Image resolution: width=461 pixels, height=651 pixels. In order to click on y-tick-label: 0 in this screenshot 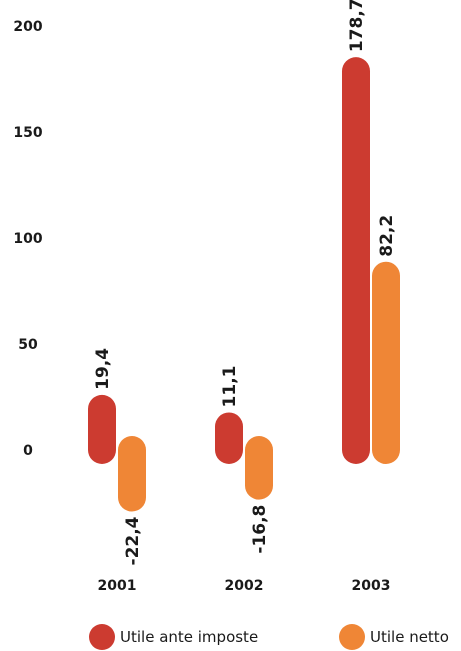, I will do `click(28, 451)`.